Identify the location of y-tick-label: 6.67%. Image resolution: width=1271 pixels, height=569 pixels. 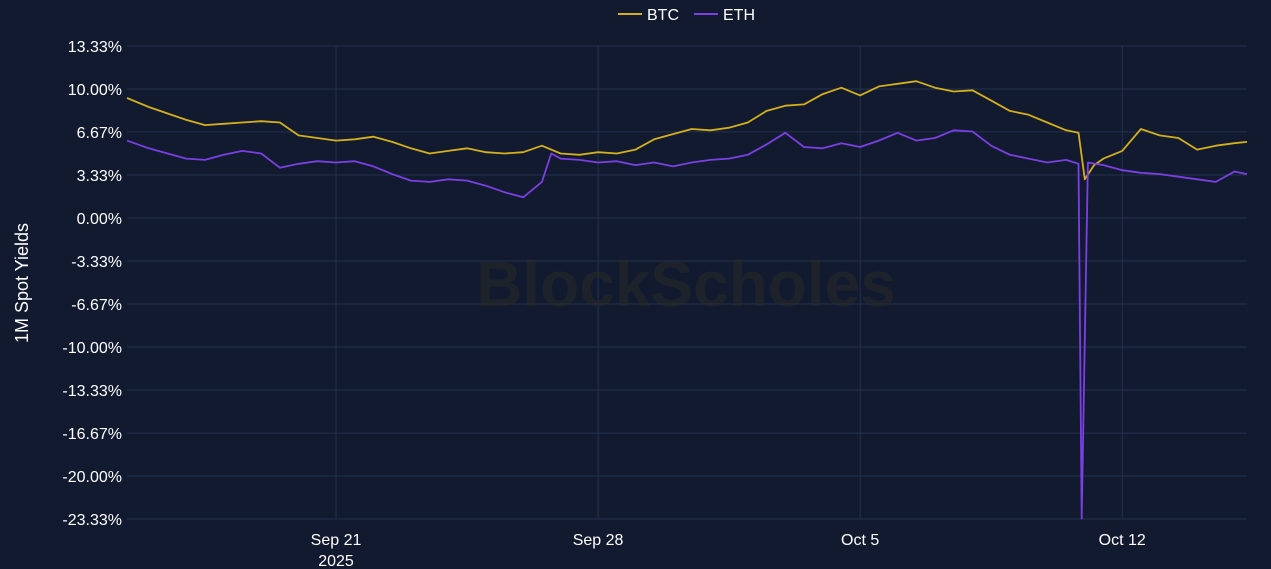
(99, 133).